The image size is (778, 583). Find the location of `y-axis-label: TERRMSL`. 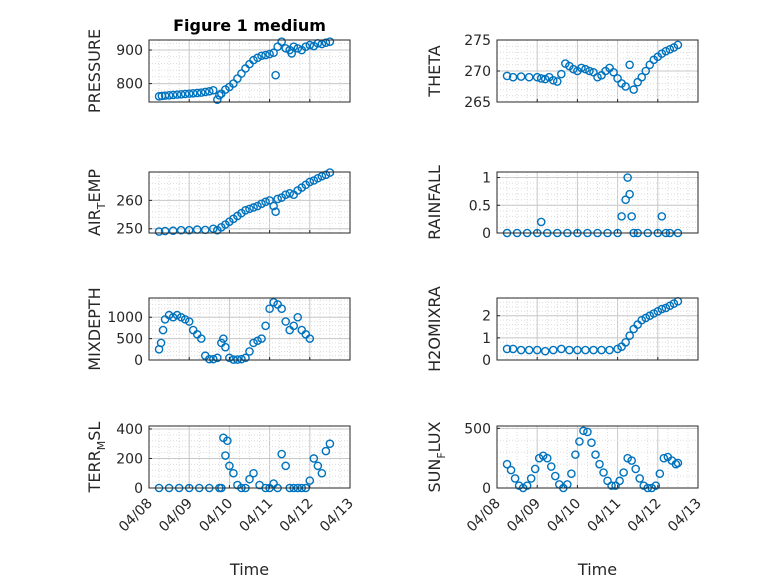

y-axis-label: TERRMSL is located at coordinates (96, 458).